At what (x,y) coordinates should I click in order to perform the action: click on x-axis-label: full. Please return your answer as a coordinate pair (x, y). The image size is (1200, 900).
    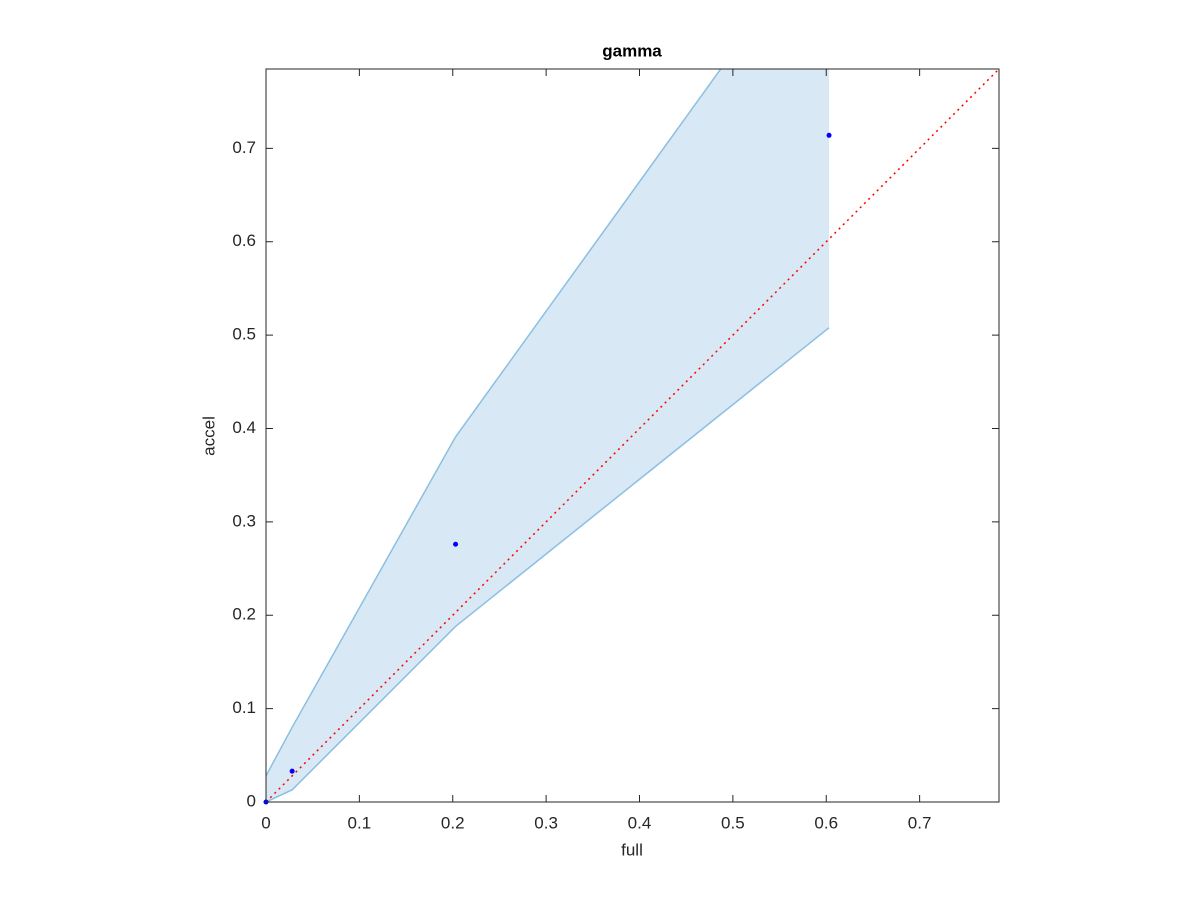
    Looking at the image, I should click on (632, 849).